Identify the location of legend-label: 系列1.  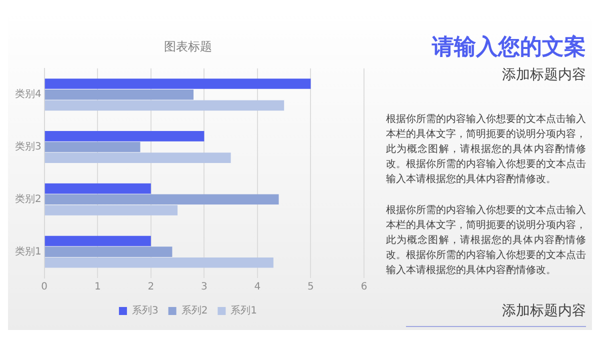
(244, 310).